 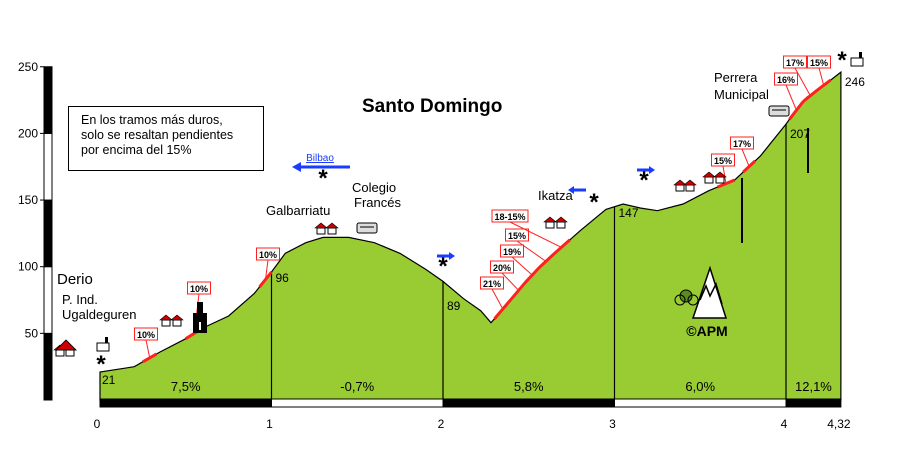 I want to click on apm-logo, so click(x=701, y=292).